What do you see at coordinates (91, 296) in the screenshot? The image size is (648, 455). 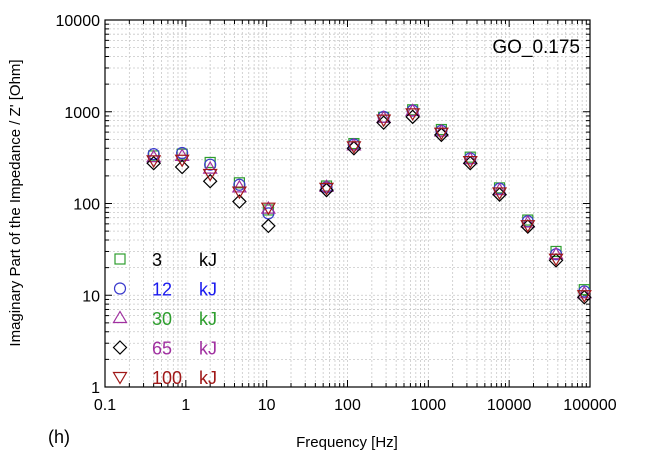 I see `y-tick-label: 10` at bounding box center [91, 296].